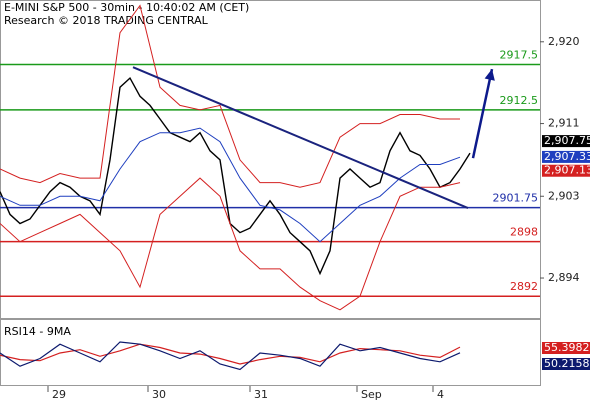  Describe the element at coordinates (261, 394) in the screenshot. I see `x-tick-label: 31` at that location.